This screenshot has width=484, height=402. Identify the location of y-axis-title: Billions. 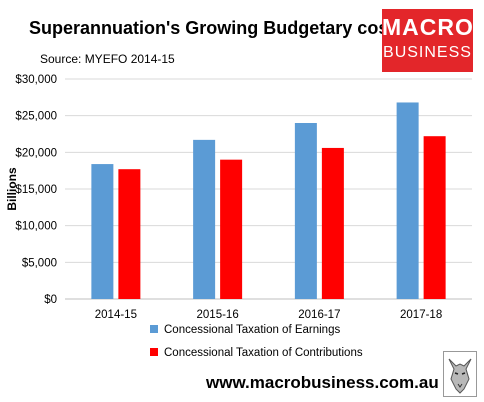
(12, 189).